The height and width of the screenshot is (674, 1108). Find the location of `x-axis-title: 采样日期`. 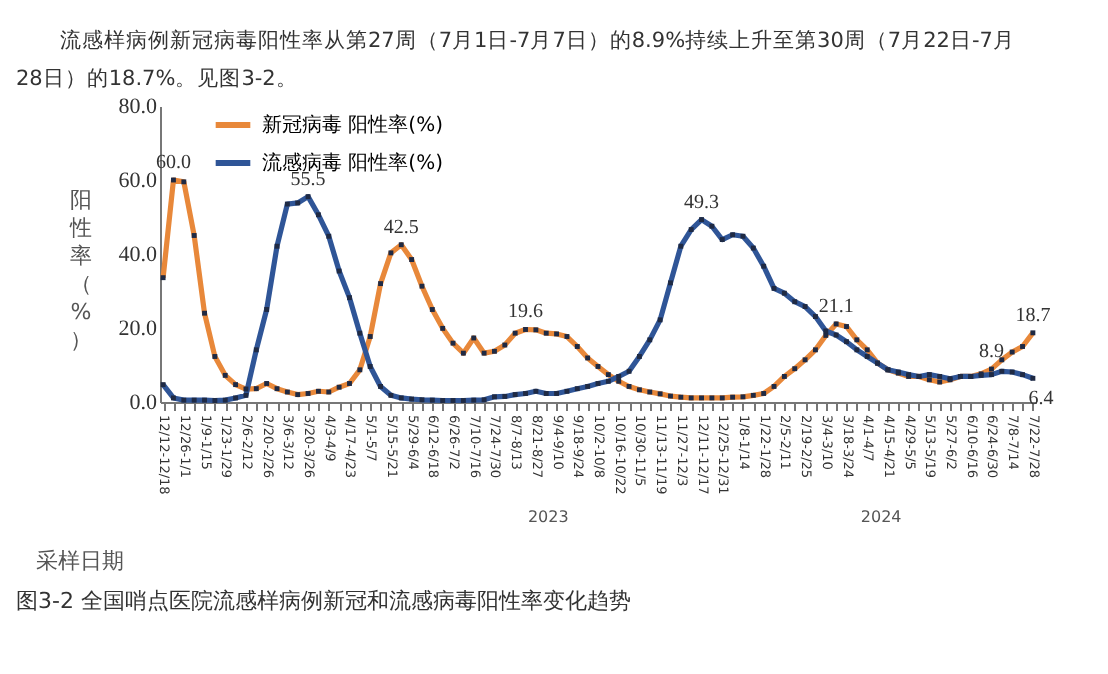

x-axis-title: 采样日期 is located at coordinates (80, 561).